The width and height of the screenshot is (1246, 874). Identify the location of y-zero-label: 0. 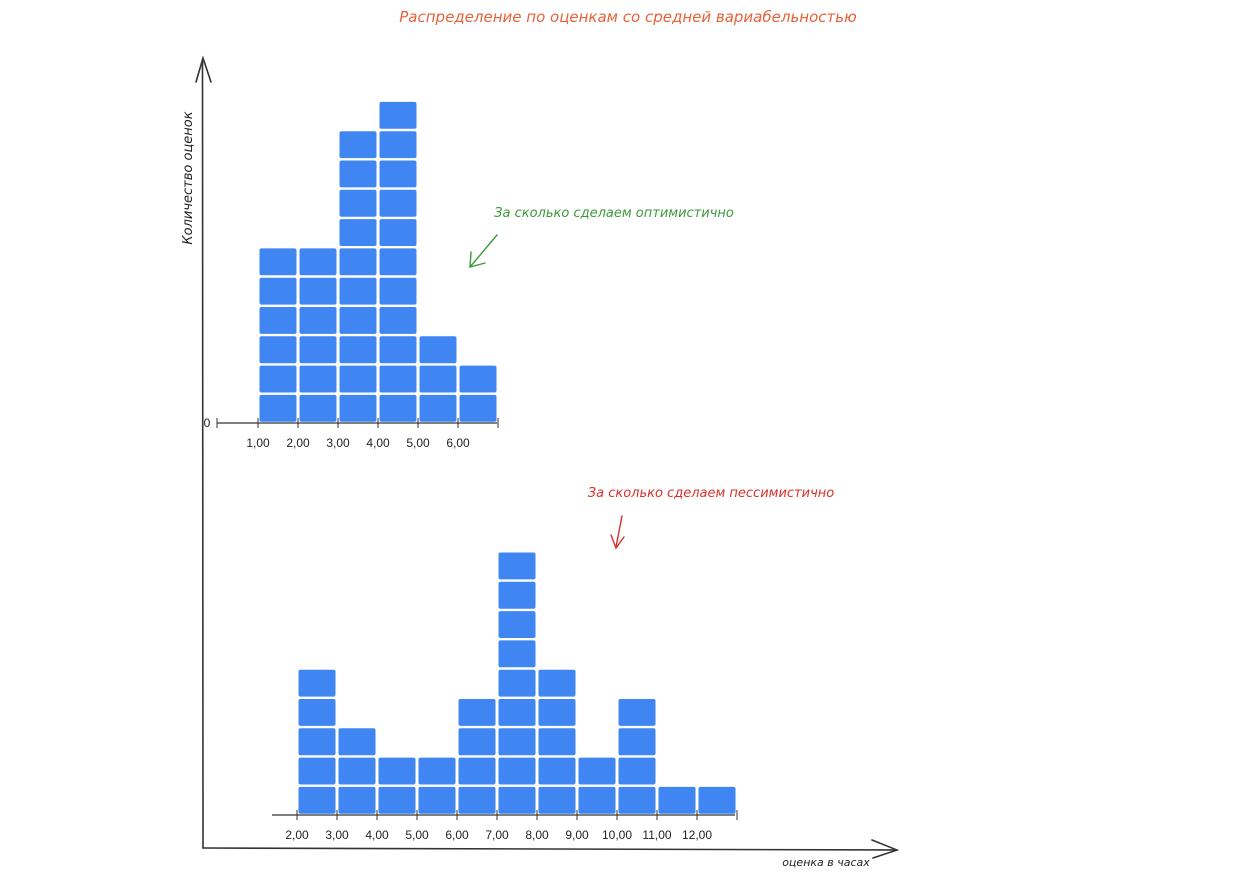
(207, 423).